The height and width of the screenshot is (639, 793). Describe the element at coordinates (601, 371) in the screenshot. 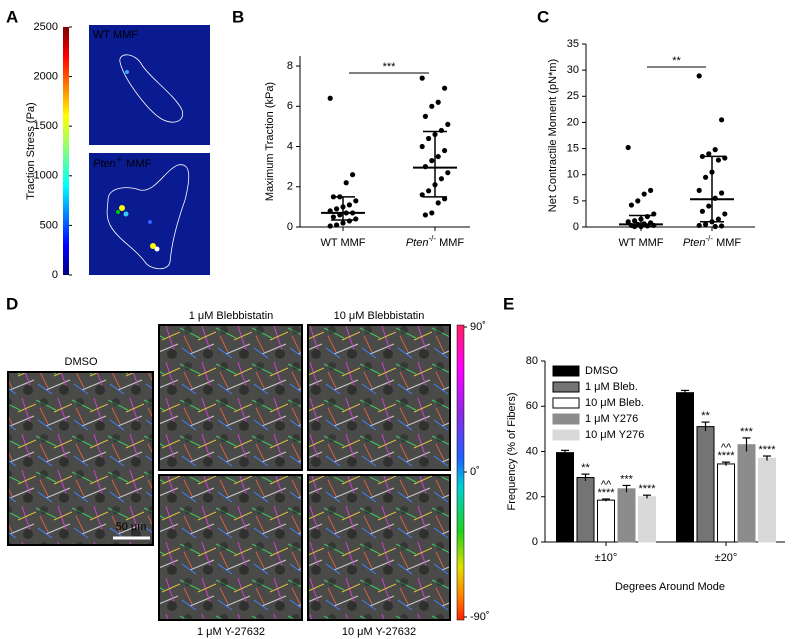

I see `legend-label: DMSO` at that location.